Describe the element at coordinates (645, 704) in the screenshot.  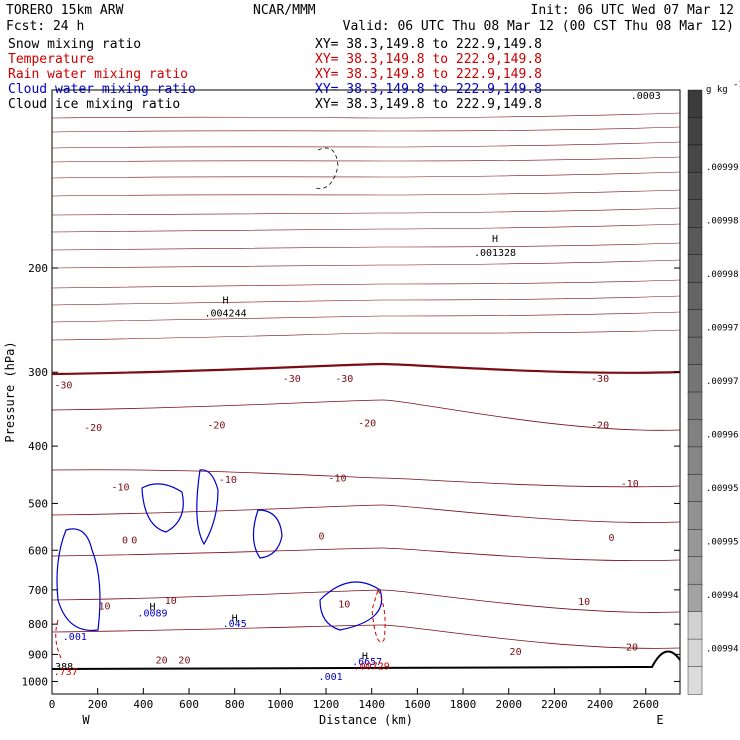
I see `x-tick-label: 2600` at that location.